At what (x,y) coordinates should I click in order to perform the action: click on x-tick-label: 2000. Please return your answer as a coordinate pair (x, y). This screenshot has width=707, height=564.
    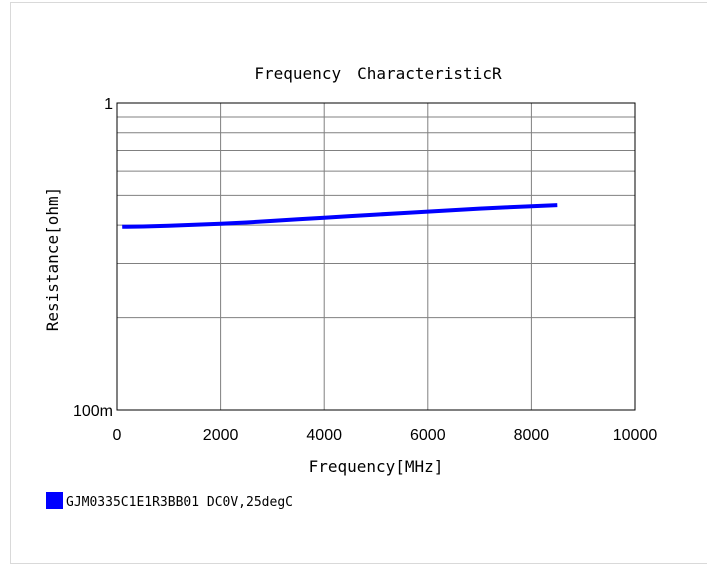
    Looking at the image, I should click on (221, 435).